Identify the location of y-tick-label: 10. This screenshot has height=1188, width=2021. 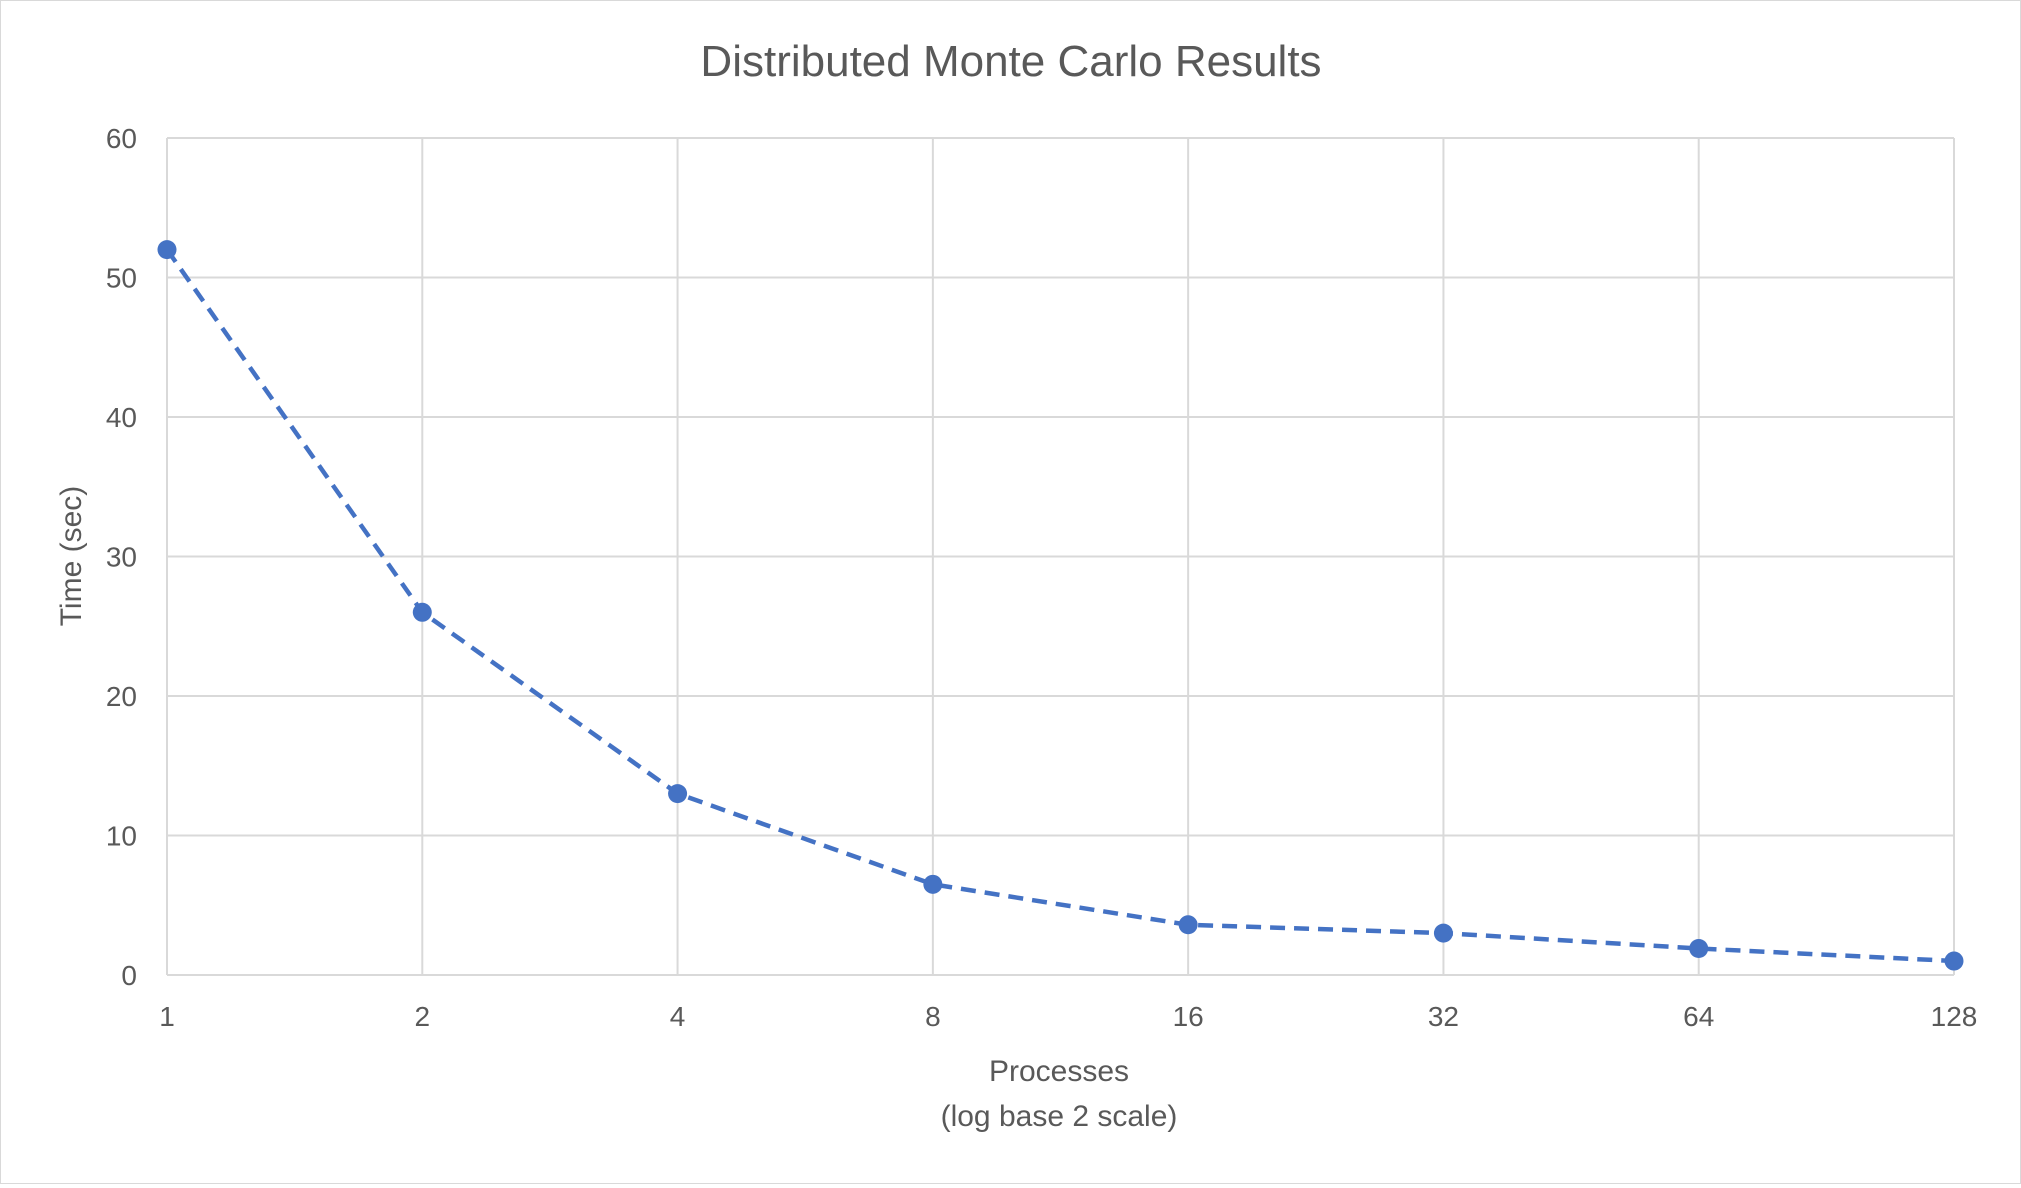
(121, 836).